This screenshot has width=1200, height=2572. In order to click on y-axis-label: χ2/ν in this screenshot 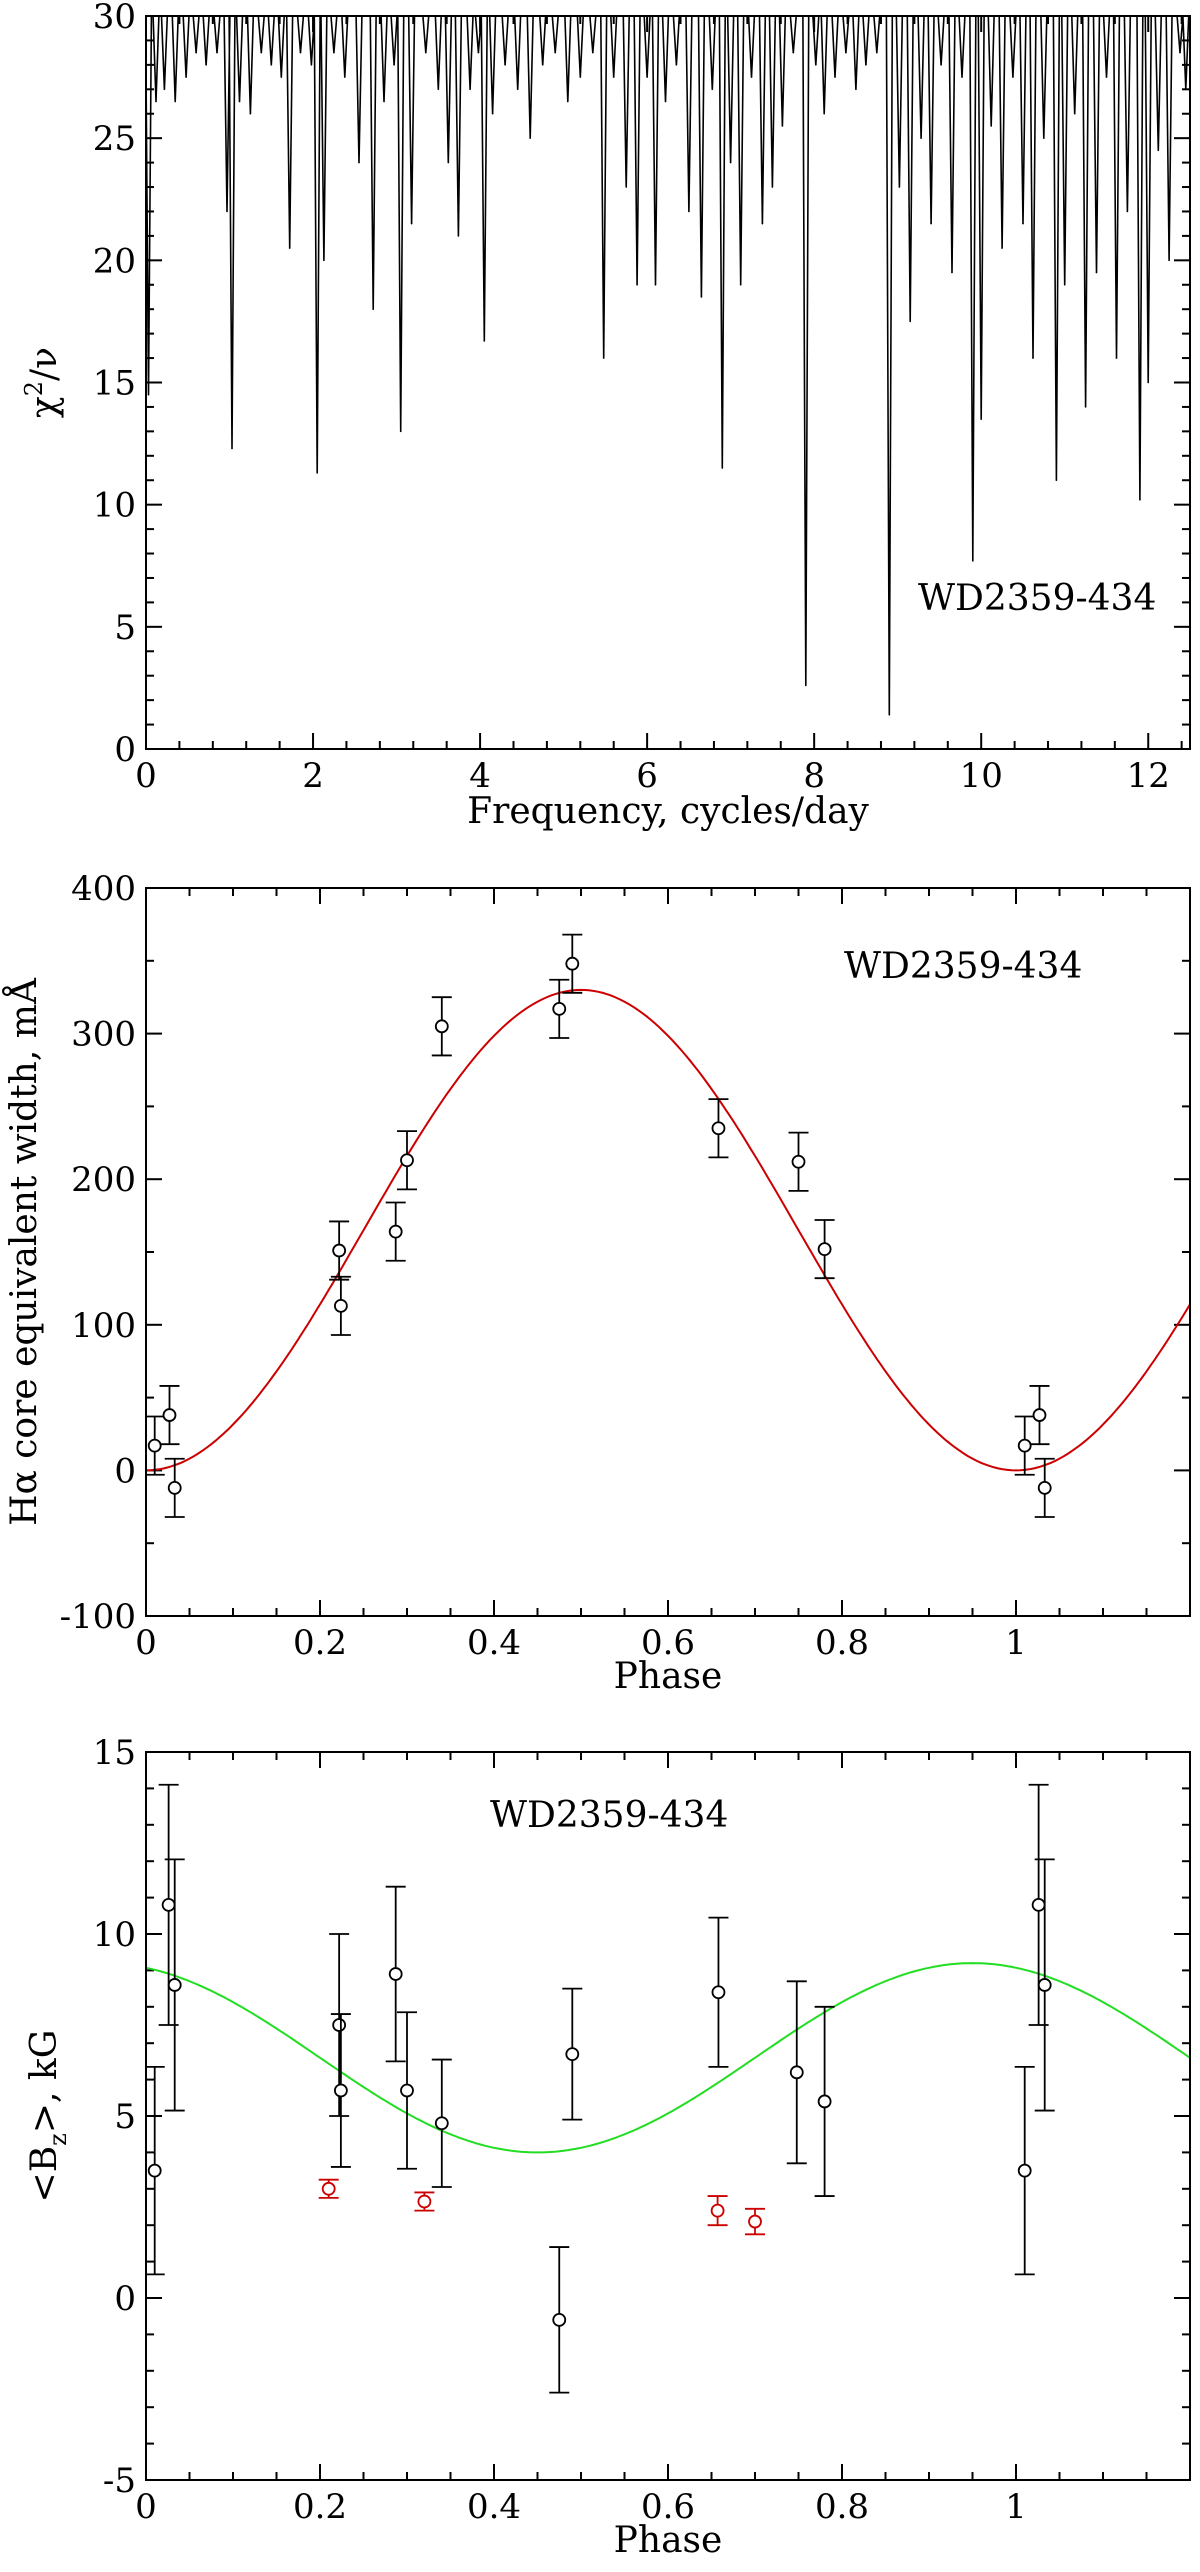, I will do `click(42, 382)`.